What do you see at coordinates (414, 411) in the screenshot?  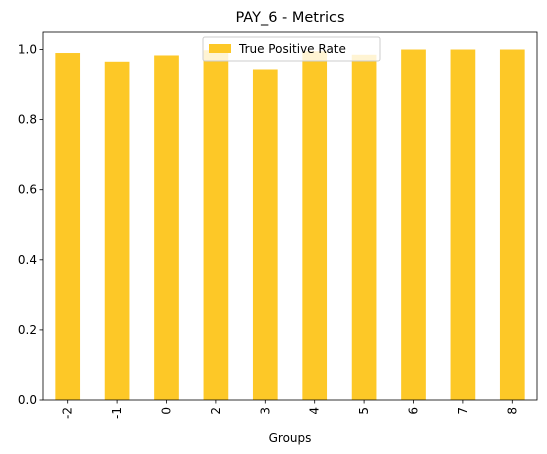 I see `x-tick-label: 6` at bounding box center [414, 411].